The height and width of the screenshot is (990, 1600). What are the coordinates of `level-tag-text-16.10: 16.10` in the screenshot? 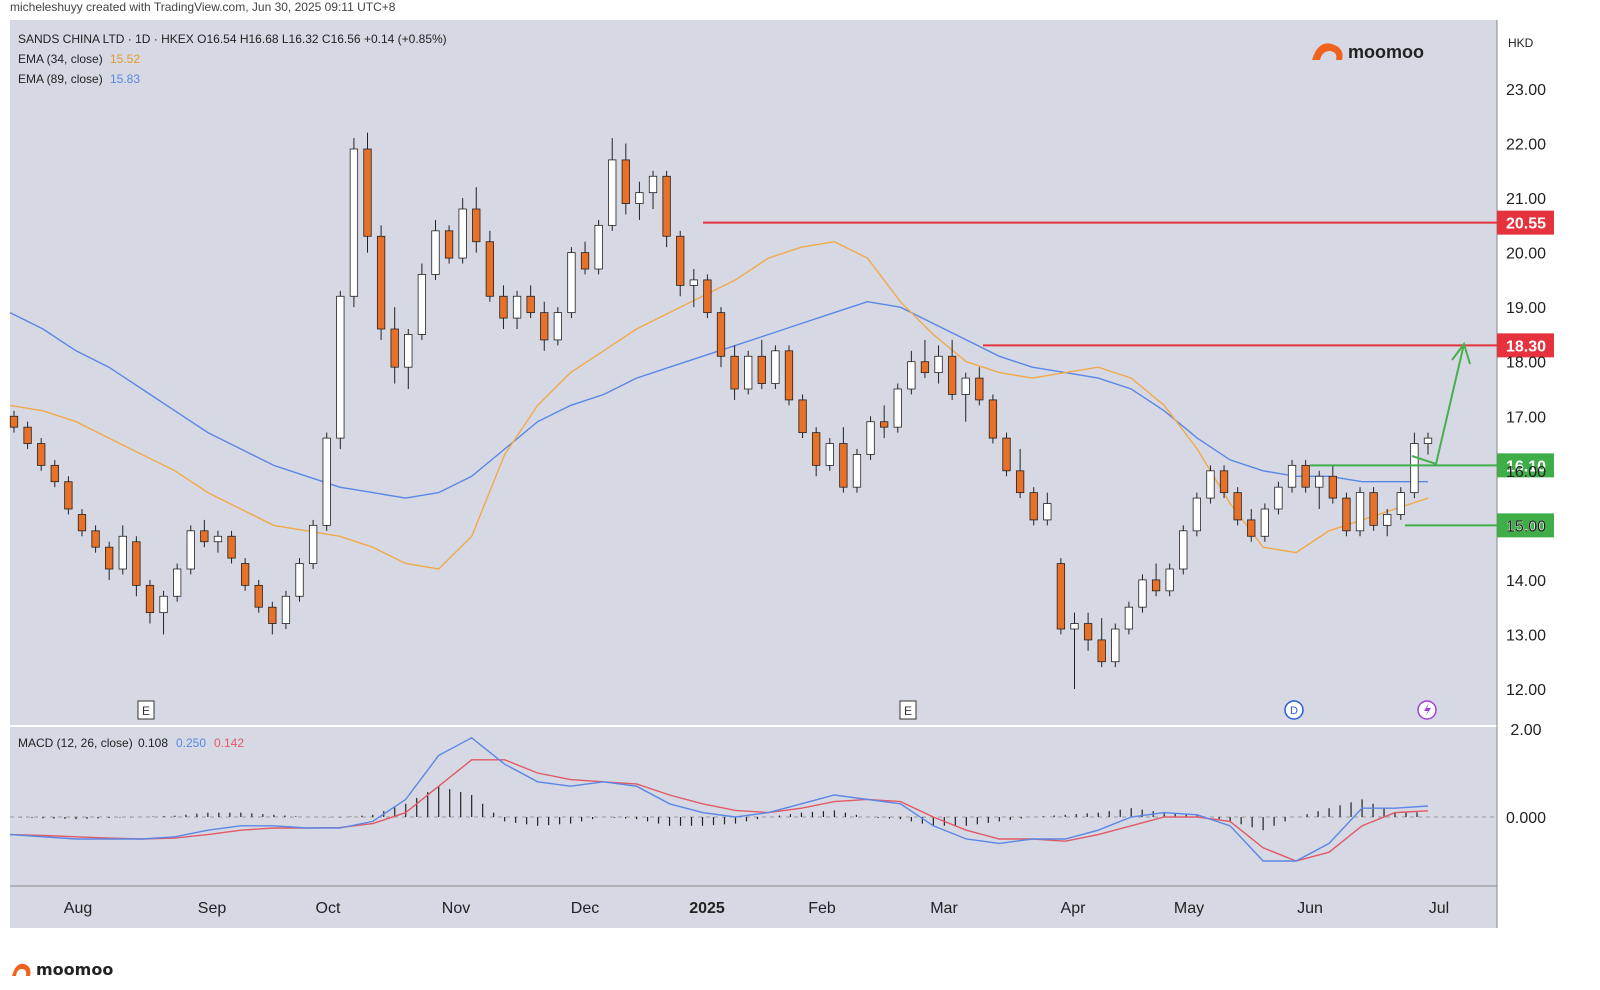 It's located at (1526, 466).